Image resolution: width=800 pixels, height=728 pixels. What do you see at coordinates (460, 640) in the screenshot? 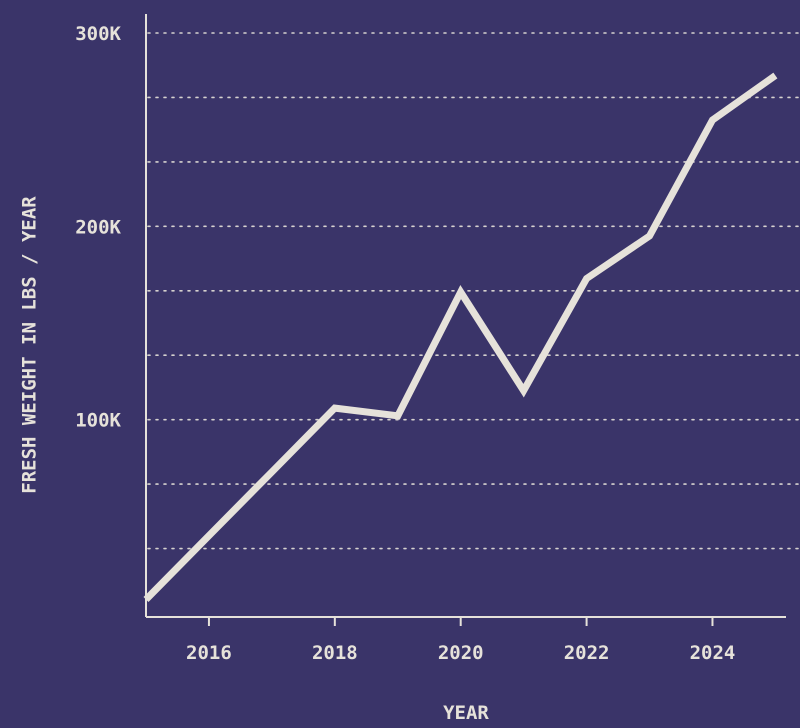
I see `x-tick-labels: 2016 2018 2020 2022 2024` at bounding box center [460, 640].